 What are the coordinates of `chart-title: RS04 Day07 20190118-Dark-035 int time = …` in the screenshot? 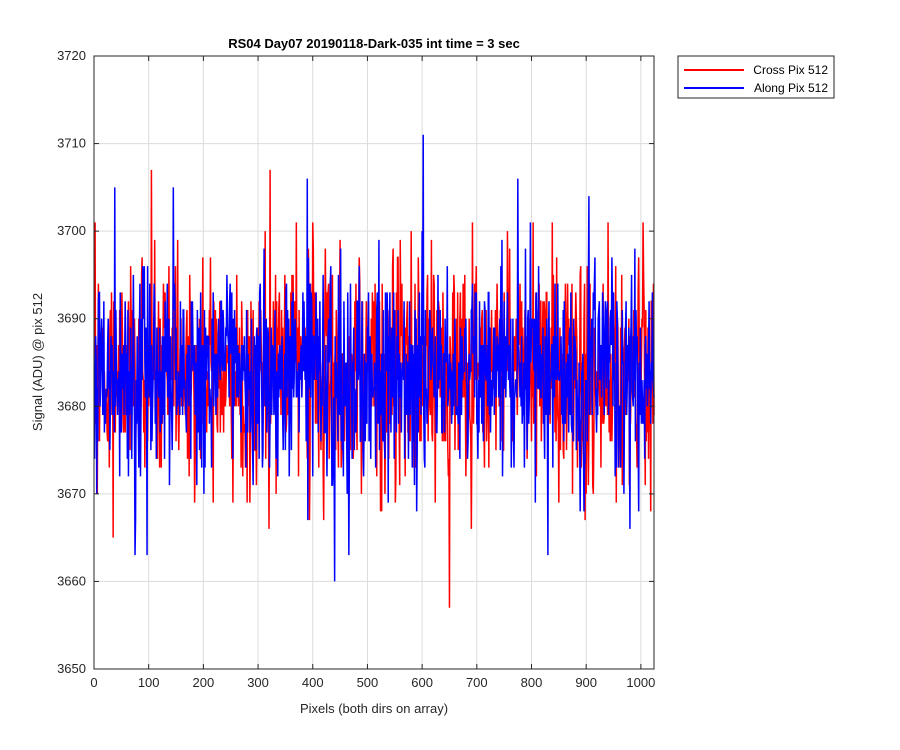 It's located at (374, 43).